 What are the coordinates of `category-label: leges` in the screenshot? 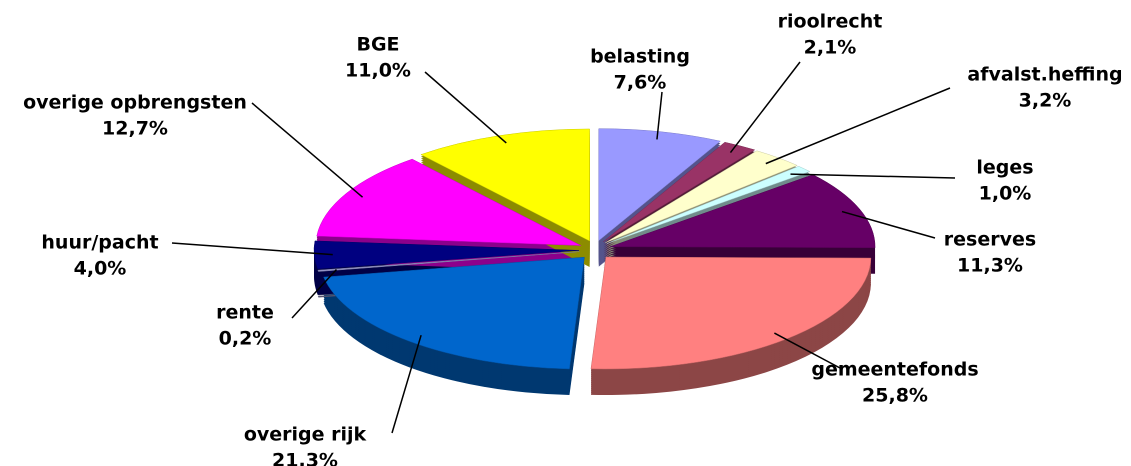 It's located at (1004, 168).